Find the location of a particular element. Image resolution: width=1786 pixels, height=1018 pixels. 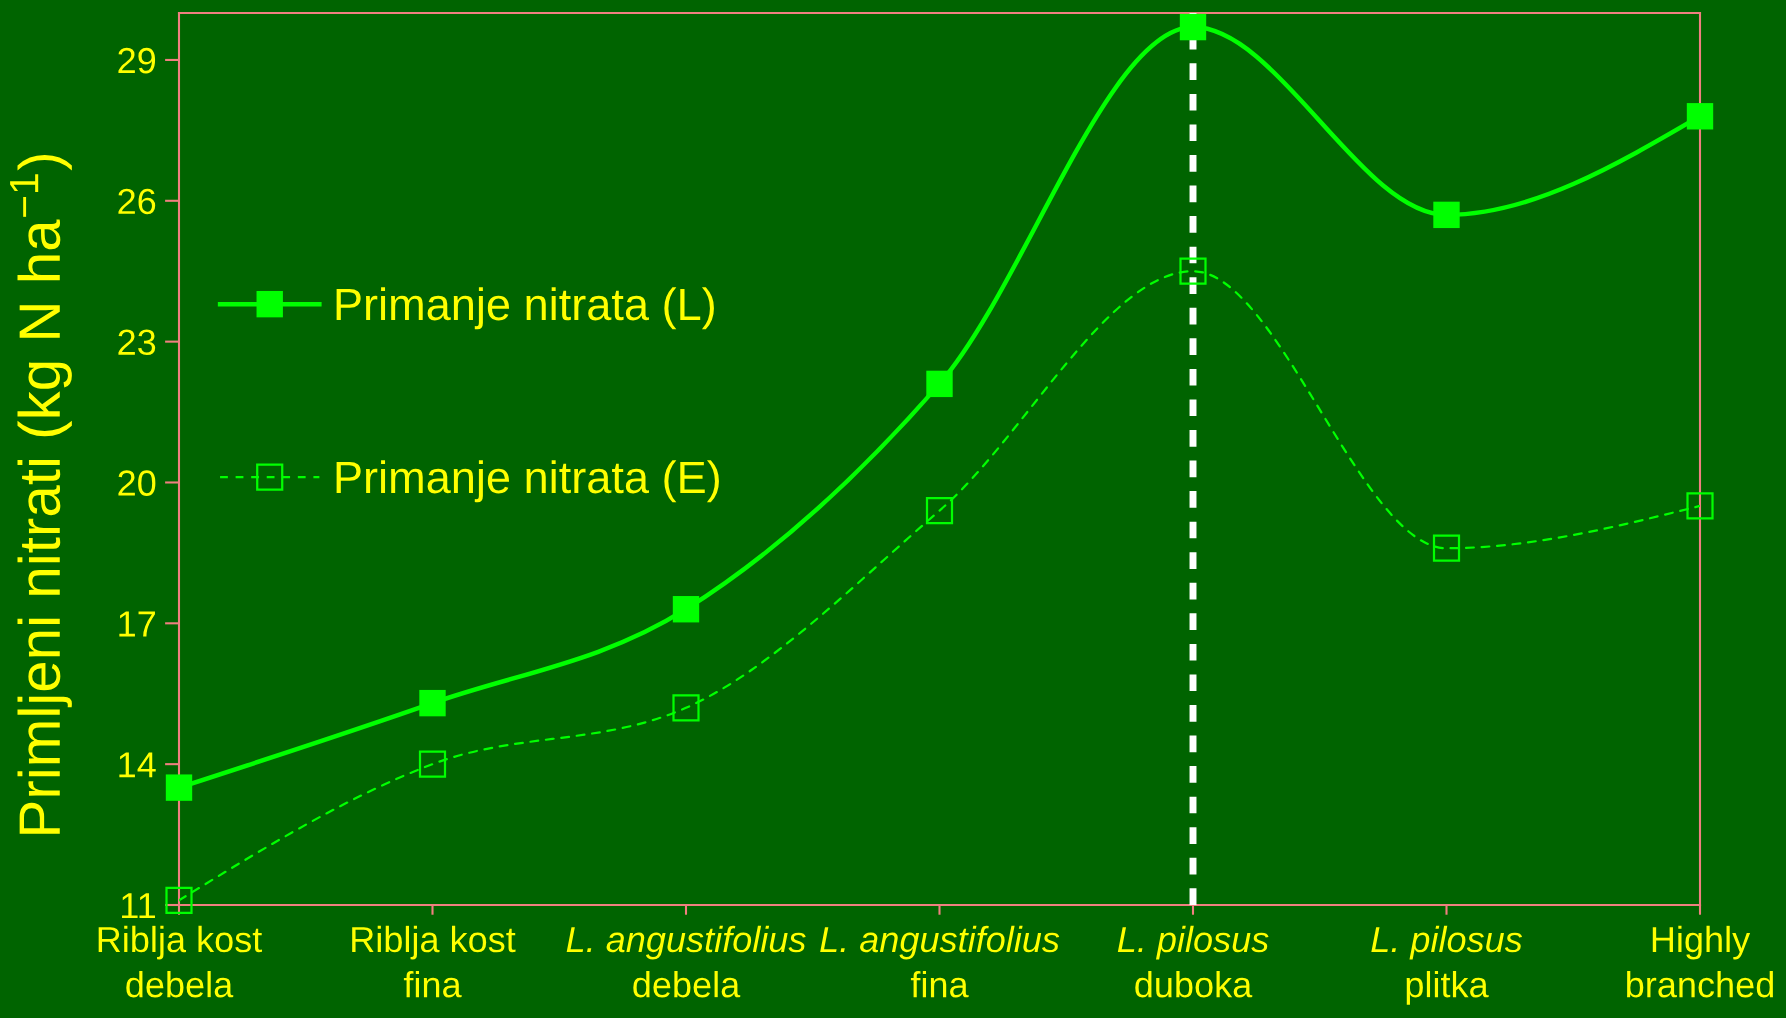

x-tick-label: L. pilosus duboka is located at coordinates (1193, 961).